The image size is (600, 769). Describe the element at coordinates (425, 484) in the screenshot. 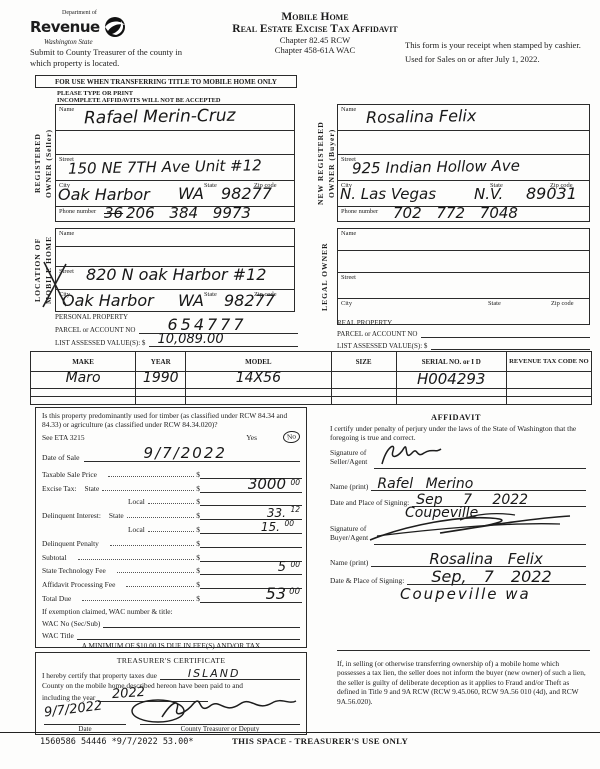

I see `seller-name-print-value: Rafel Merino` at that location.